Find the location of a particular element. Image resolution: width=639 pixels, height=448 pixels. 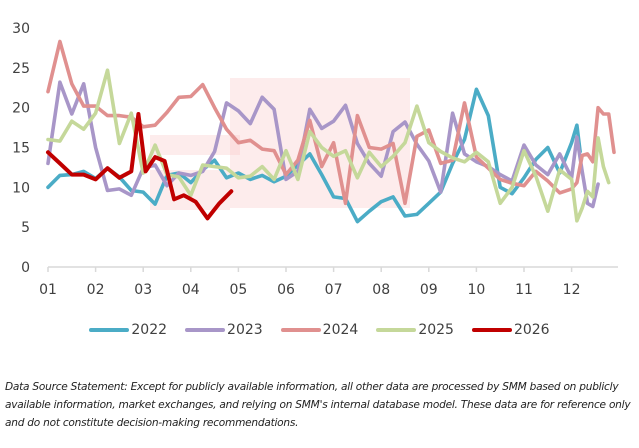

legend-label: 2025 is located at coordinates (436, 330).